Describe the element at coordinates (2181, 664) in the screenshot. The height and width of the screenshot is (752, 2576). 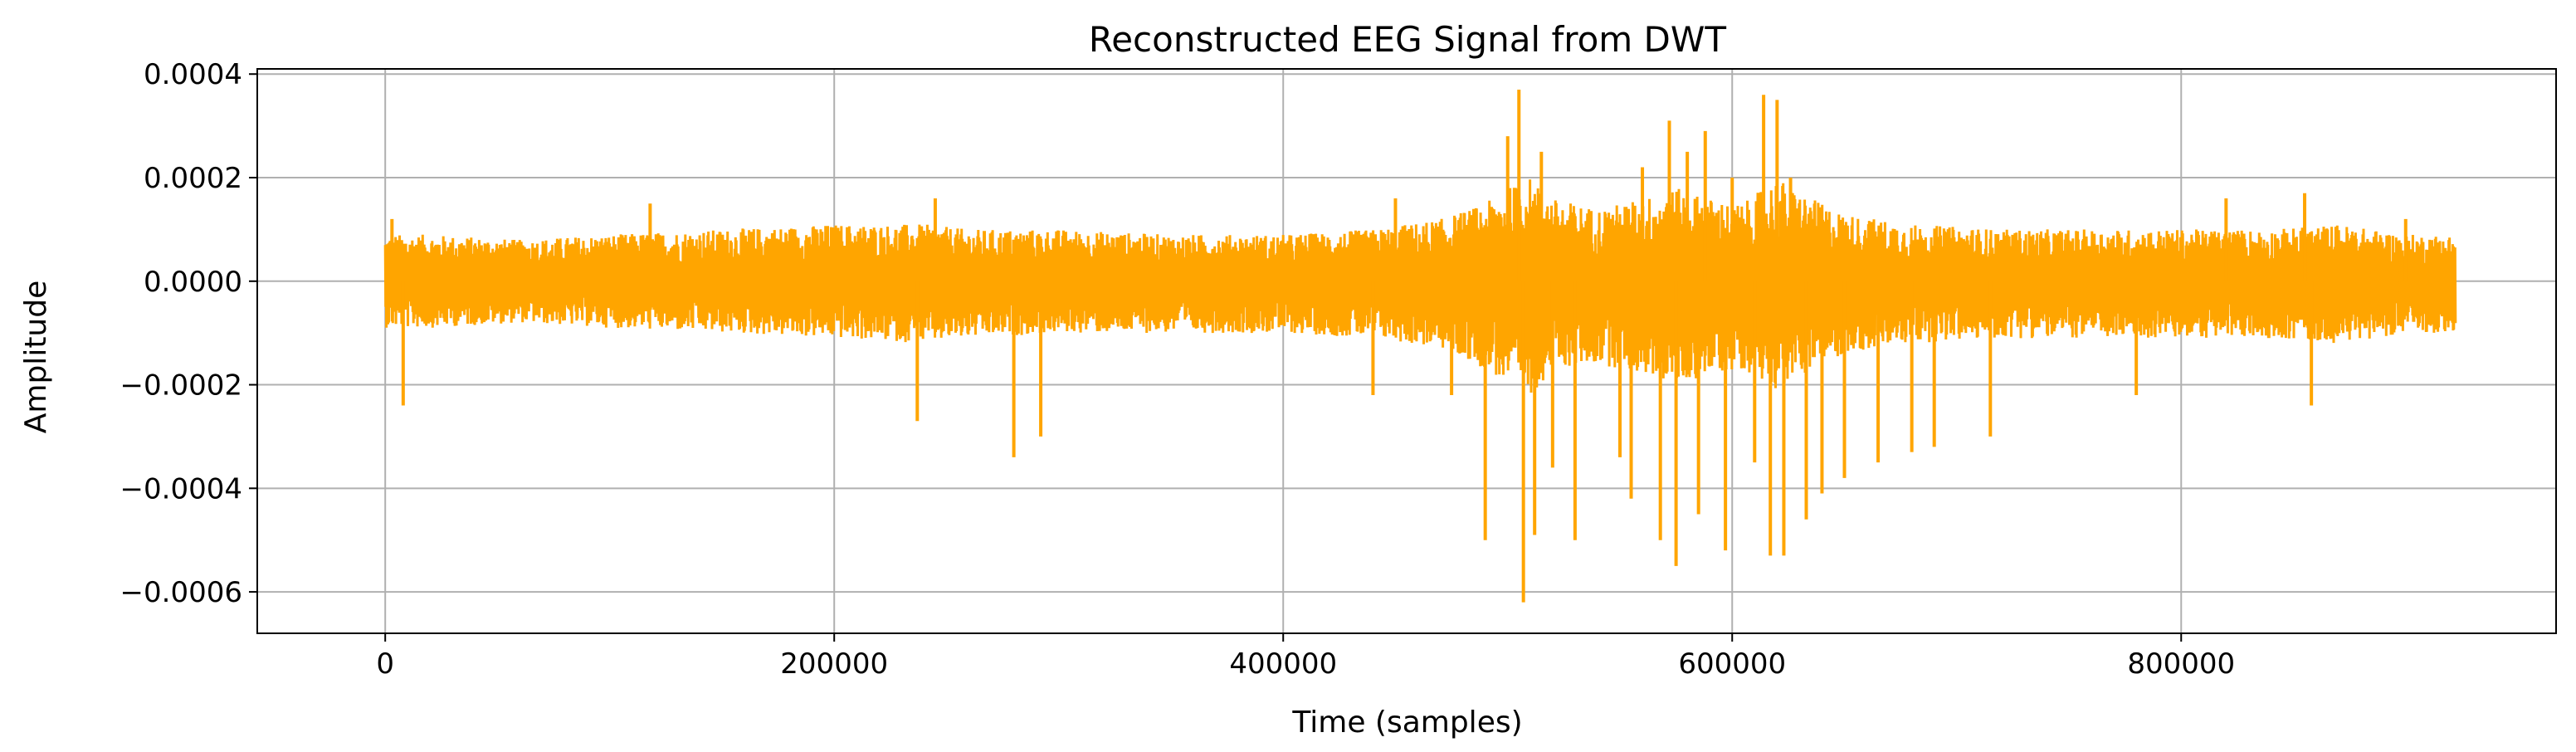
I see `x-tick-label: 800000` at that location.